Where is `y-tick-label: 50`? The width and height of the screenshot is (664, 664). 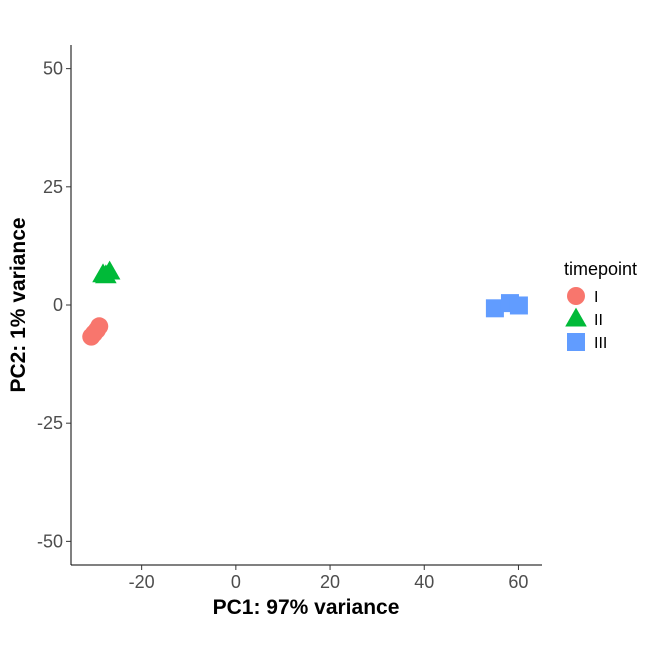 y-tick-label: 50 is located at coordinates (53, 69).